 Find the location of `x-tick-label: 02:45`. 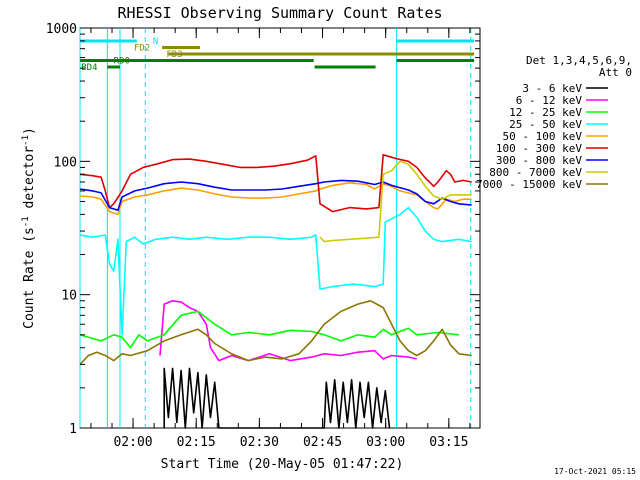

x-tick-label: 02:45 is located at coordinates (322, 442).